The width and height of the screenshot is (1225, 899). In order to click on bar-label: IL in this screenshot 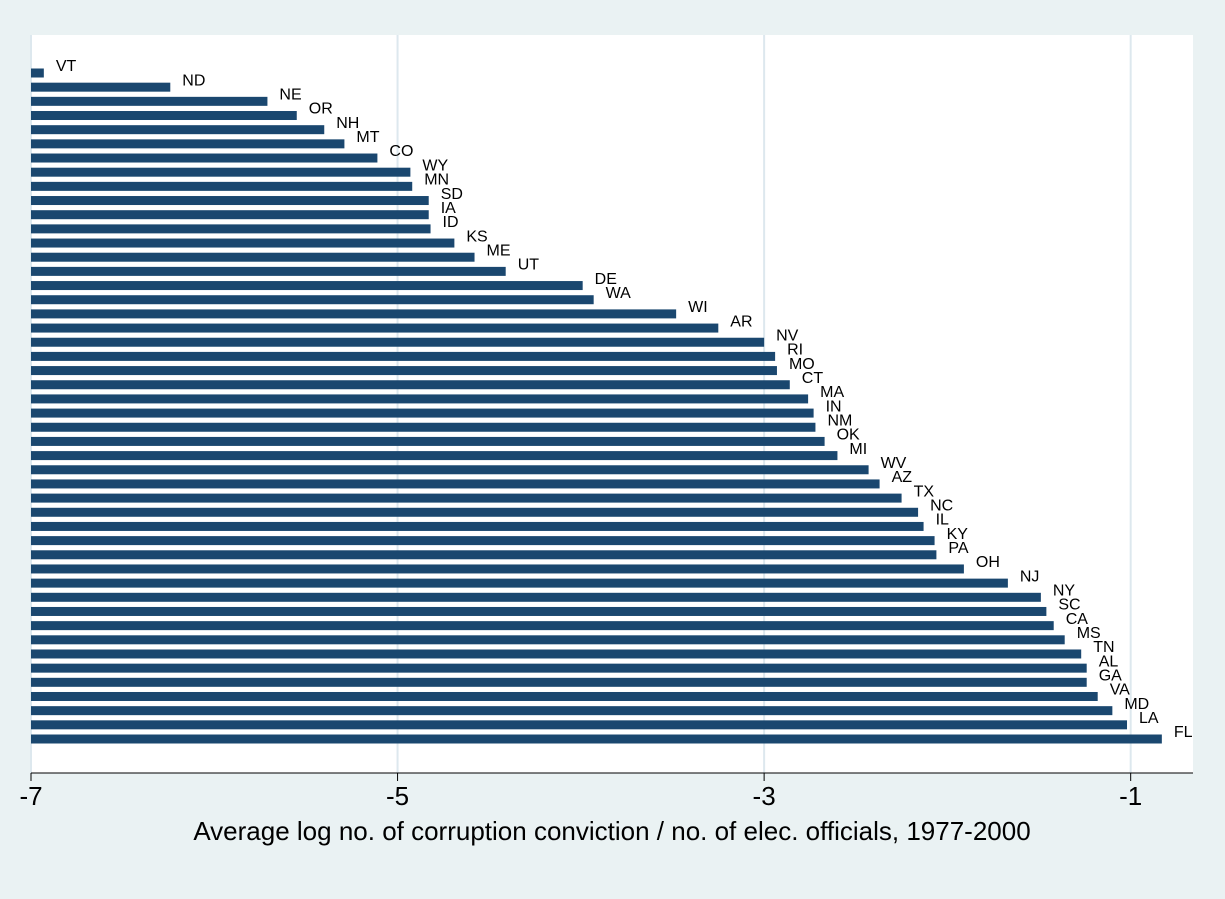, I will do `click(942, 520)`.